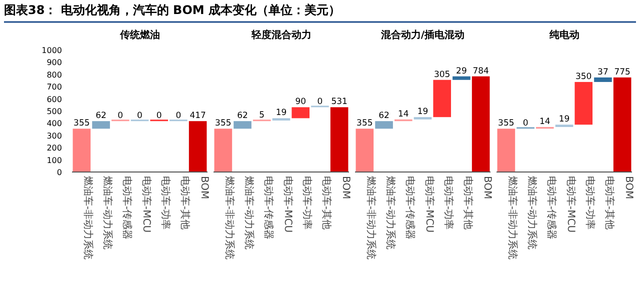  I want to click on data-label: 531, so click(339, 102).